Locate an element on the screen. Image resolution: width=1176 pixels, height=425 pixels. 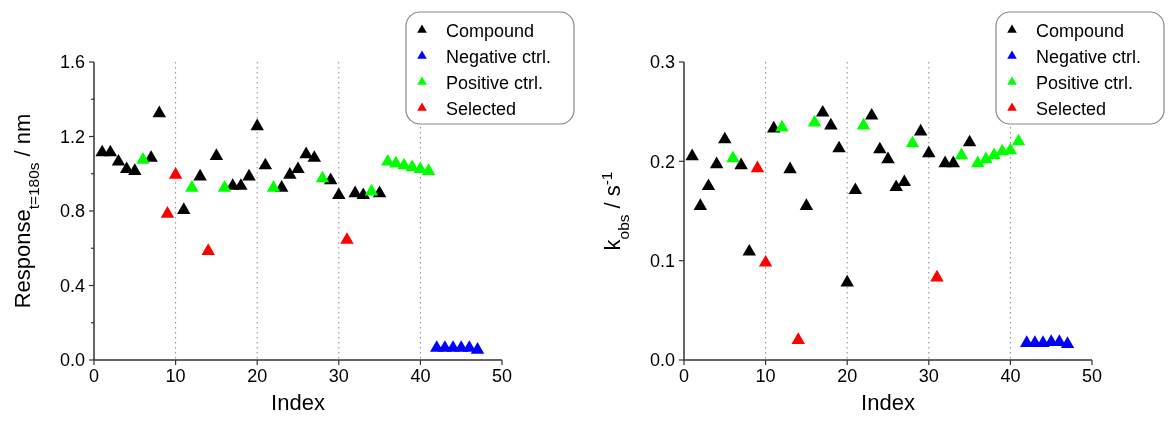
y-tick-label: 0.3 is located at coordinates (662, 62).